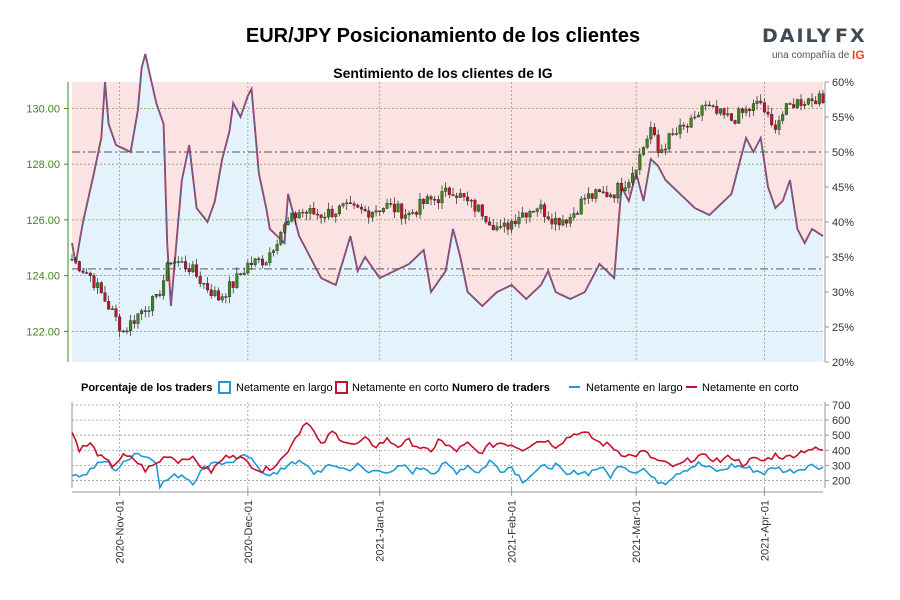  Describe the element at coordinates (841, 481) in the screenshot. I see `traders-tick-label: 200` at that location.